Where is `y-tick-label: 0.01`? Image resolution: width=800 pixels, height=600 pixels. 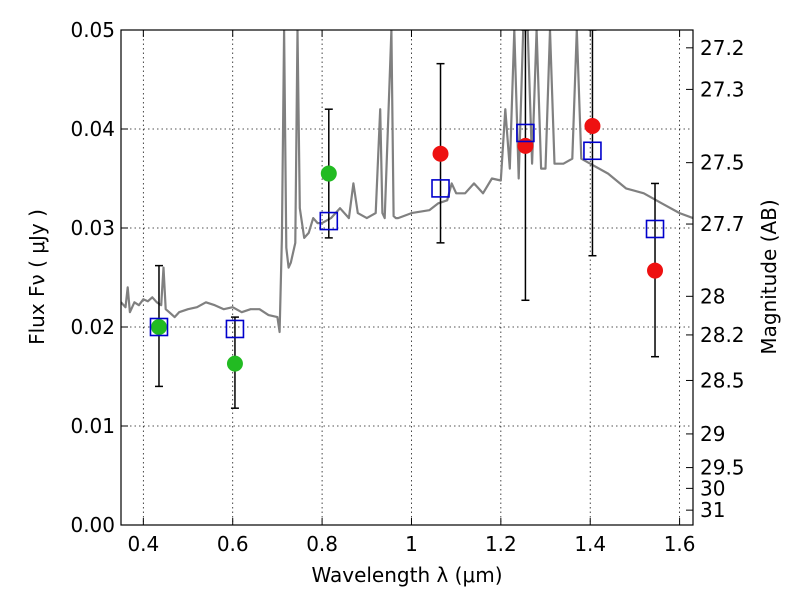
y-tick-label: 0.01 is located at coordinates (92, 426).